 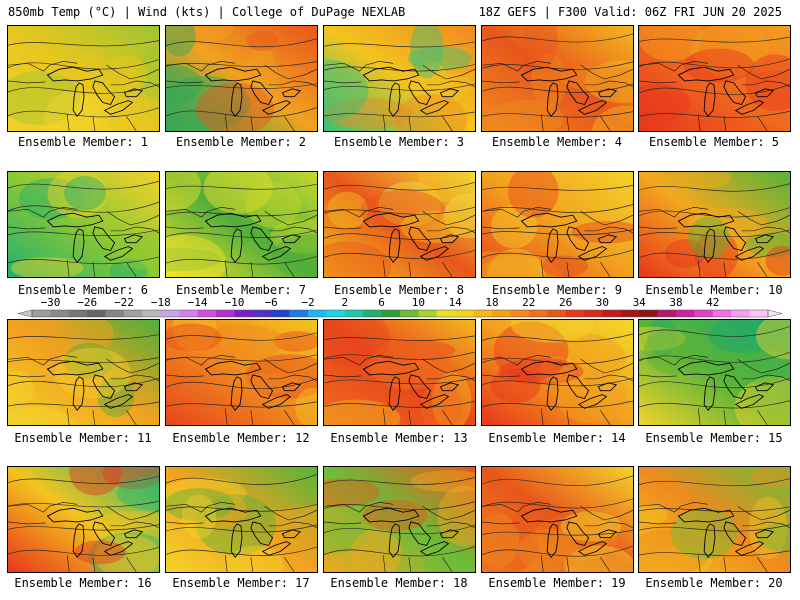 What do you see at coordinates (529, 302) in the screenshot?
I see `colorbar-tick-label: 22` at bounding box center [529, 302].